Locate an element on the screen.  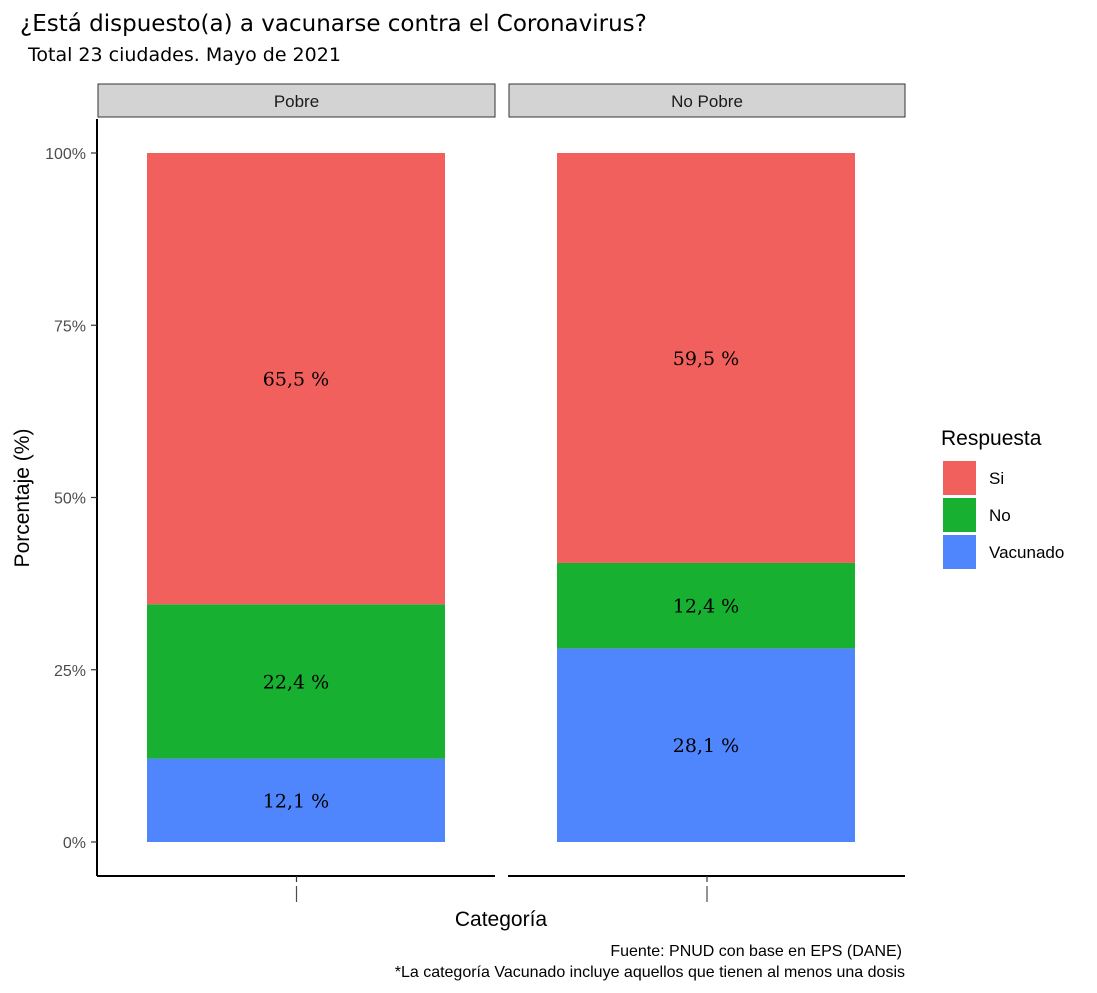
chart-subtitle: Total 23 ciudades. Mayo de 2021 is located at coordinates (184, 55).